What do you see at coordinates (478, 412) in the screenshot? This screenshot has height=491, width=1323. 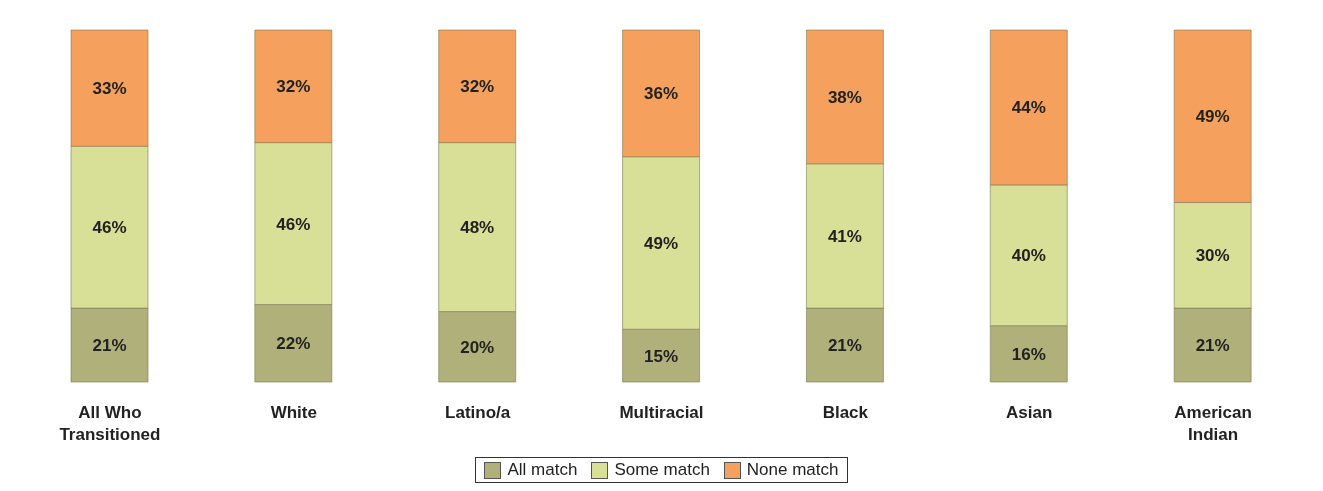 I see `x-tick-label: Latino/a` at bounding box center [478, 412].